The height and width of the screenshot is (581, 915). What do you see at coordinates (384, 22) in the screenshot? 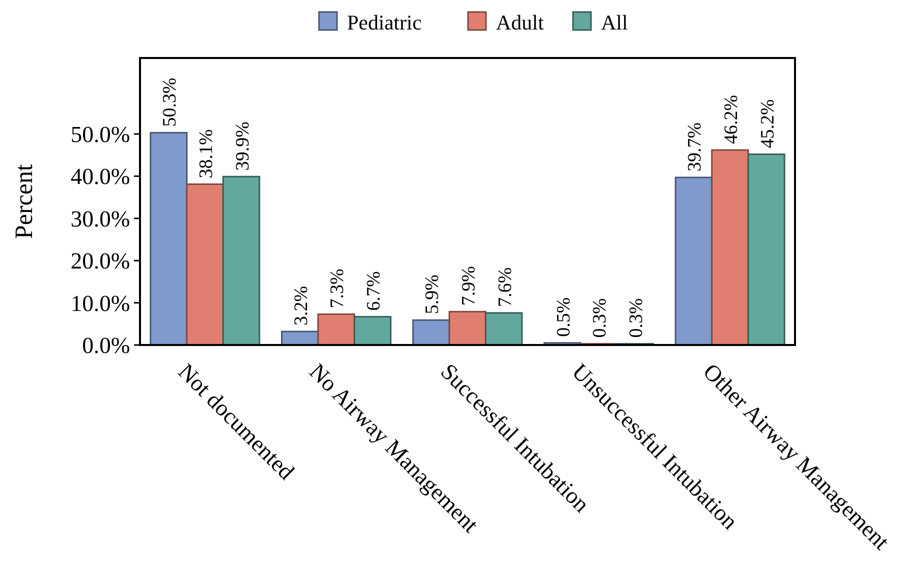
I see `legend-label: Pediatric` at bounding box center [384, 22].